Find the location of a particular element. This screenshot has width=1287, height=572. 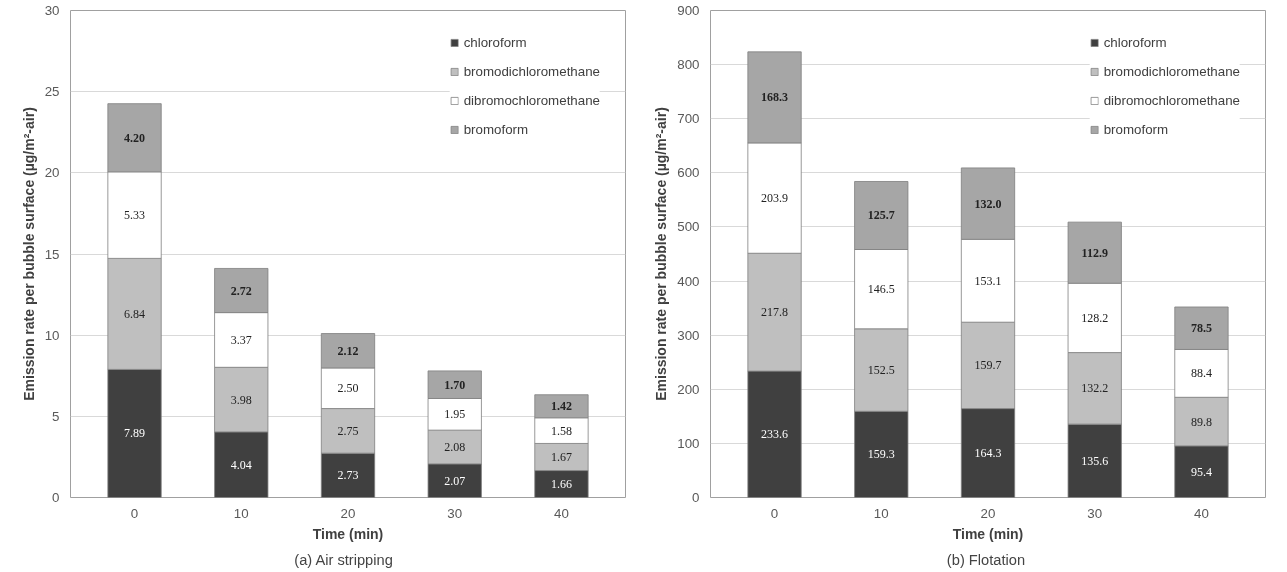

y-tick-label: 300 is located at coordinates (688, 335).